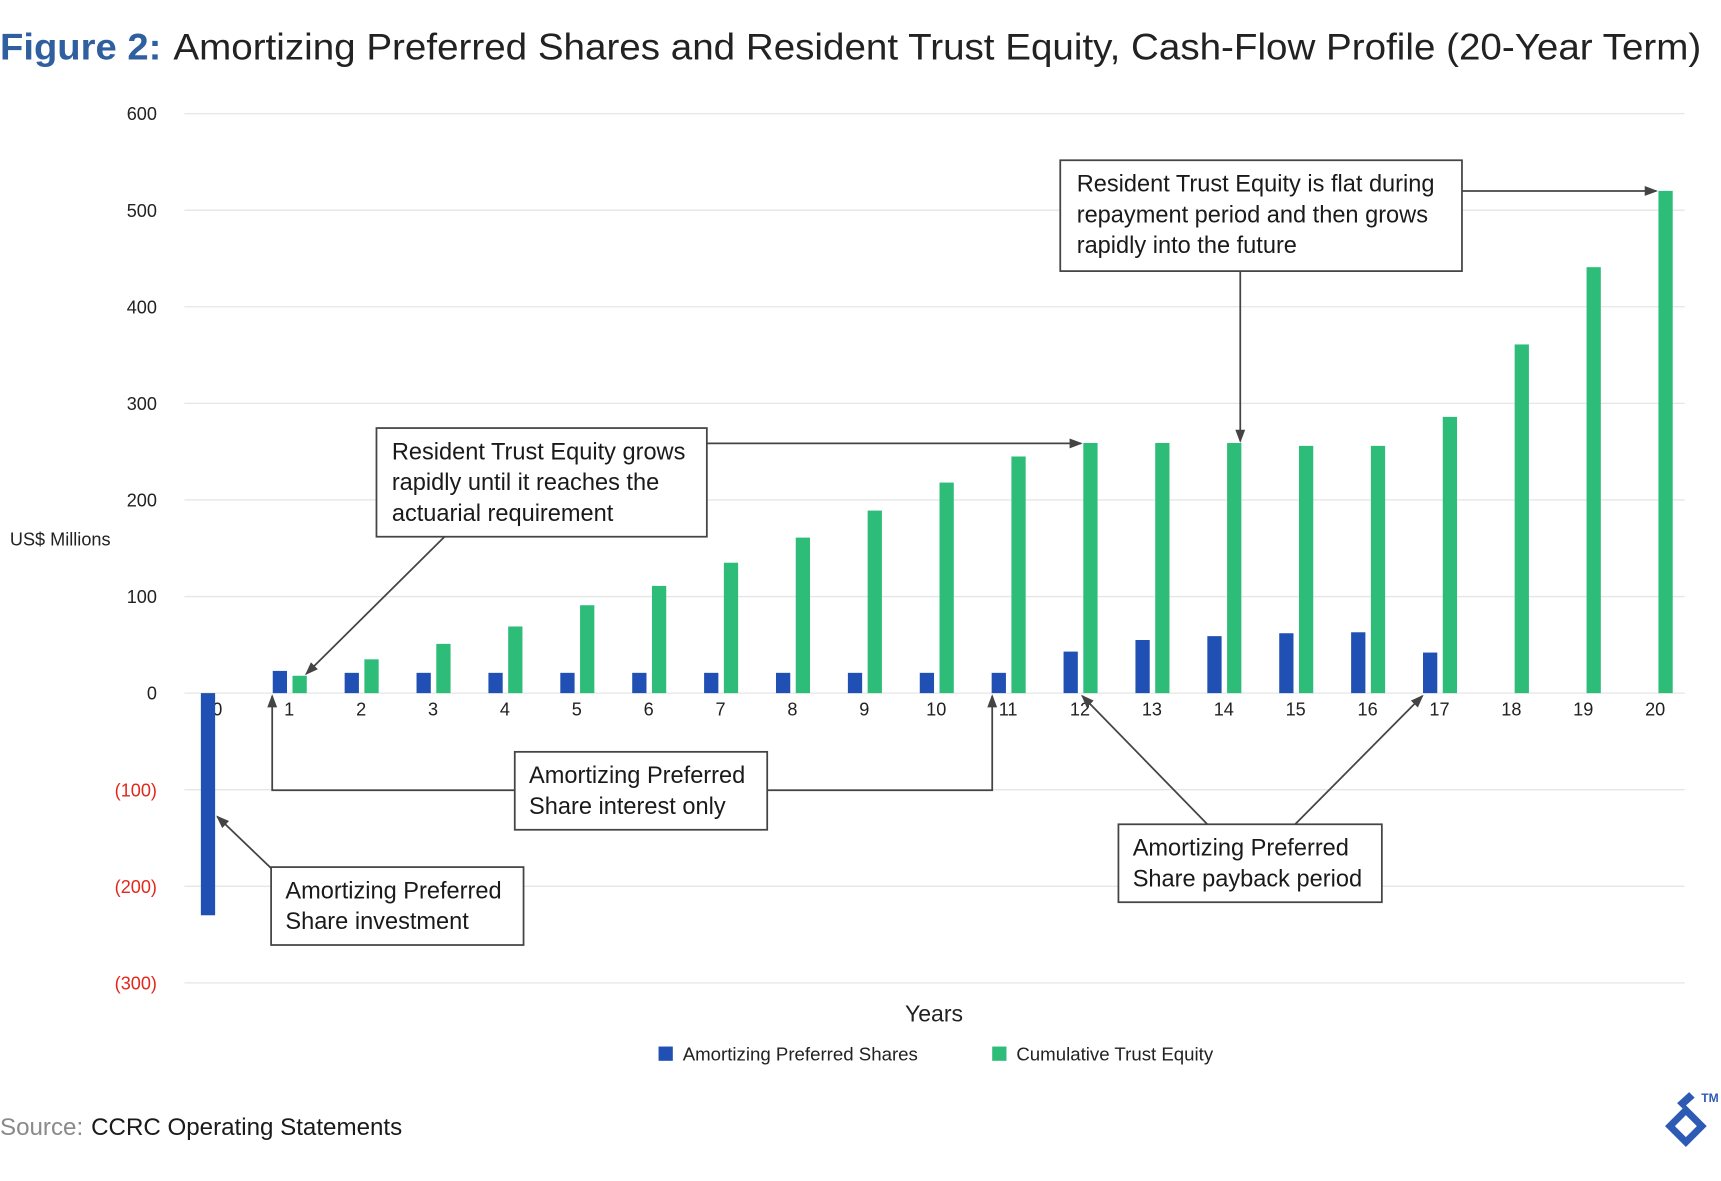 The image size is (1721, 1181). What do you see at coordinates (80, 46) in the screenshot?
I see `figure-label: Figure 2:` at bounding box center [80, 46].